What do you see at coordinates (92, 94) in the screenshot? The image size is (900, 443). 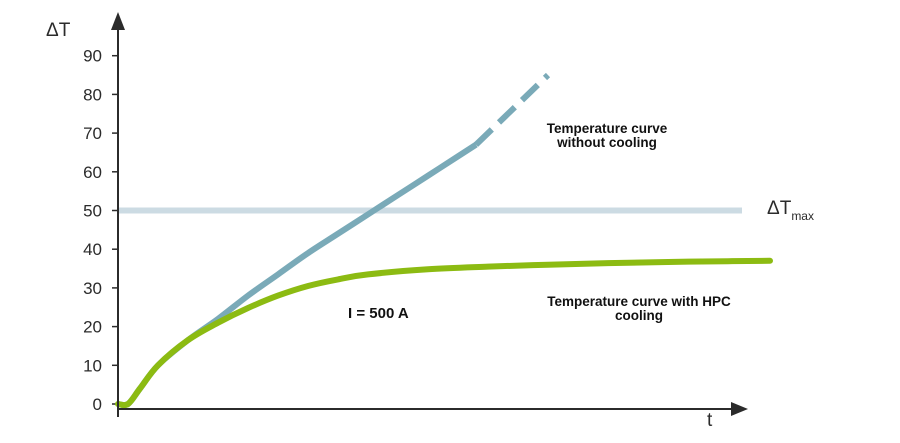 I see `y-tick-label: 80` at bounding box center [92, 94].